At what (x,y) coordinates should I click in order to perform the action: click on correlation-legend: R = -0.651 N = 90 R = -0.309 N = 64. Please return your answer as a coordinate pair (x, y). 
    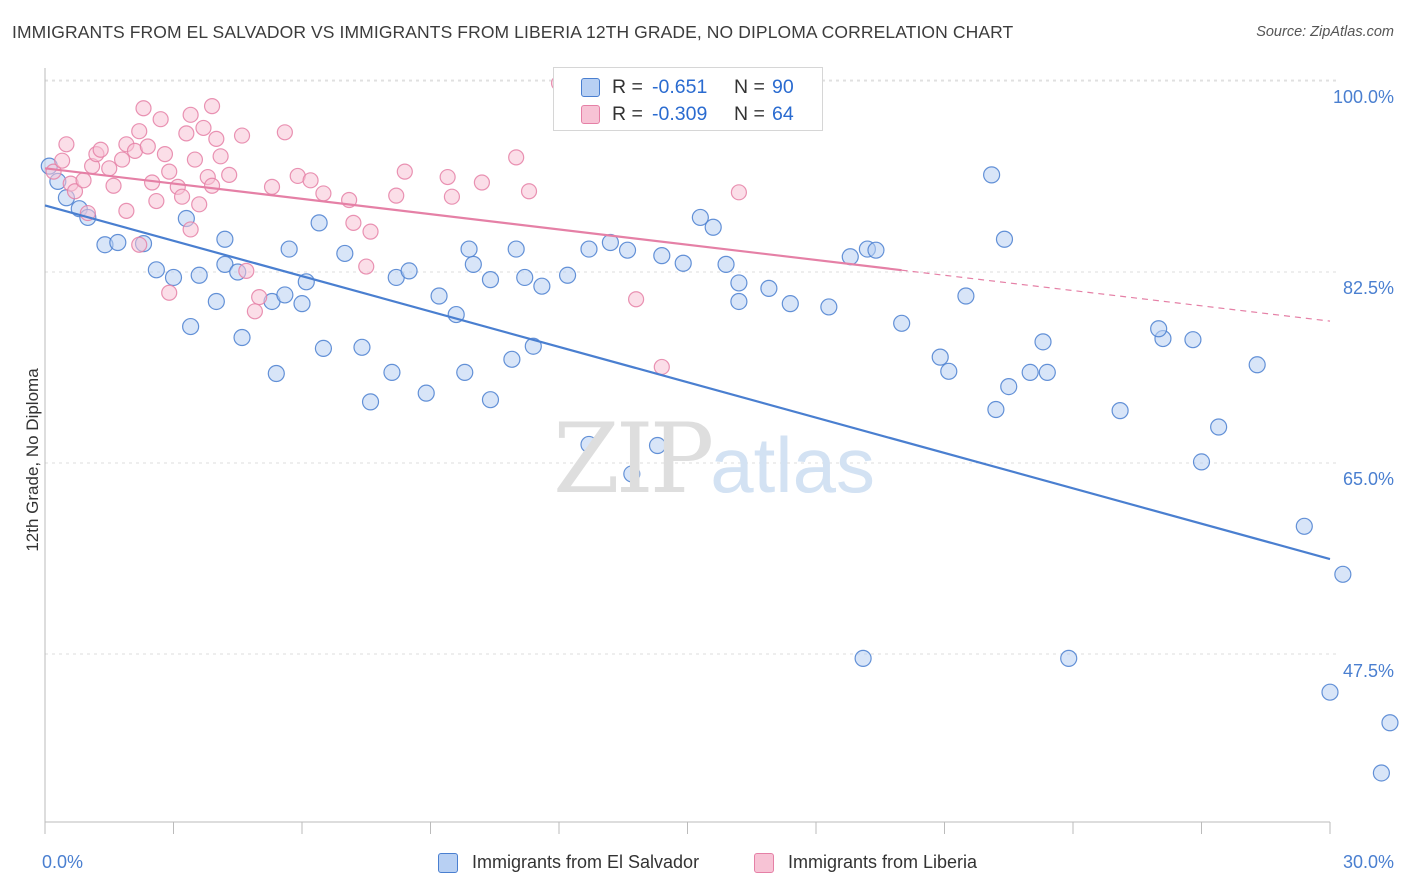
    Looking at the image, I should click on (688, 99).